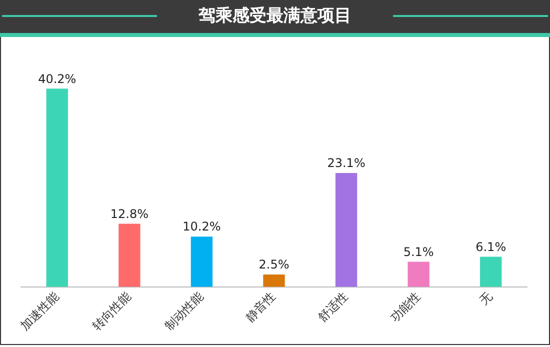 This screenshot has height=347, width=550. Describe the element at coordinates (260, 307) in the screenshot. I see `x-tick-label: 静音性` at that location.